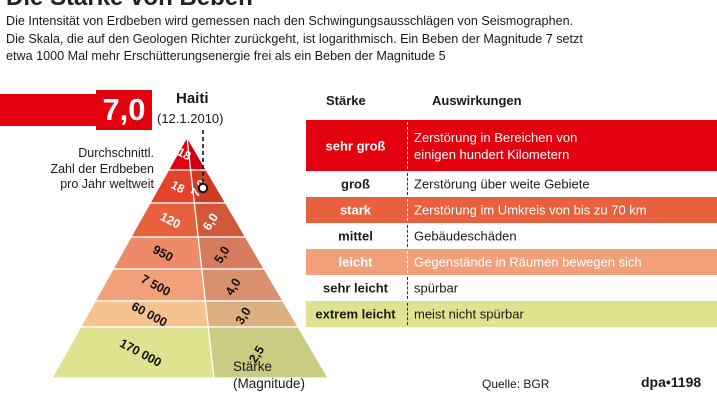 The width and height of the screenshot is (717, 403). What do you see at coordinates (346, 100) in the screenshot?
I see `strength-header: Stärke` at bounding box center [346, 100].